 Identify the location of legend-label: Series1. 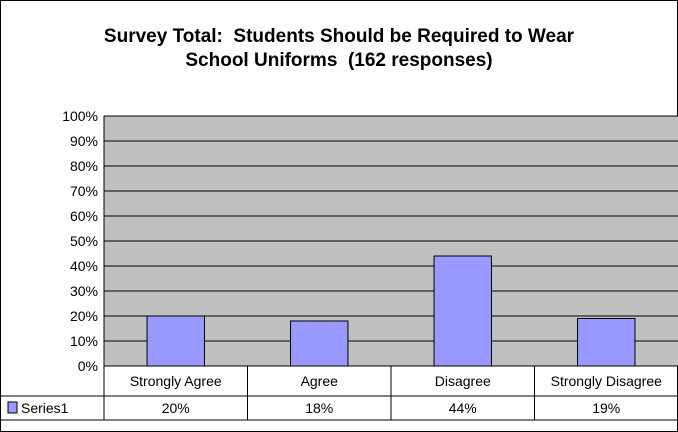
(45, 408).